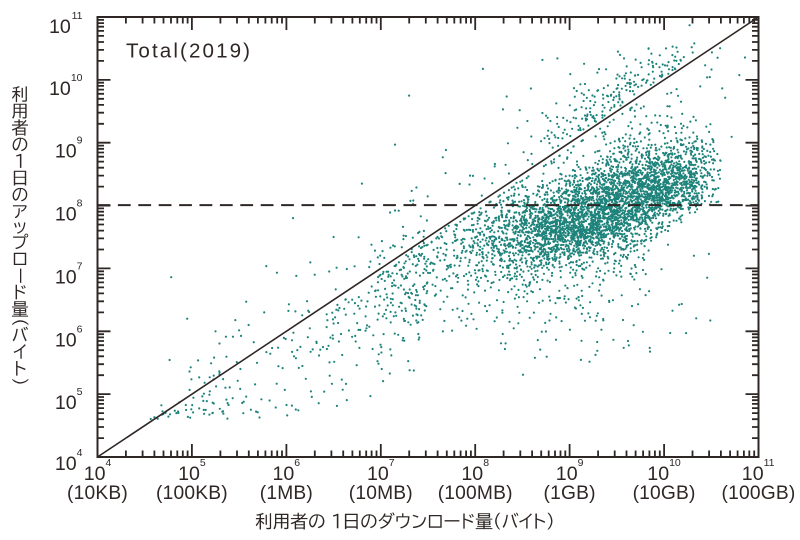  Describe the element at coordinates (381, 493) in the screenshot. I see `svg-text: (10MB)` at that location.